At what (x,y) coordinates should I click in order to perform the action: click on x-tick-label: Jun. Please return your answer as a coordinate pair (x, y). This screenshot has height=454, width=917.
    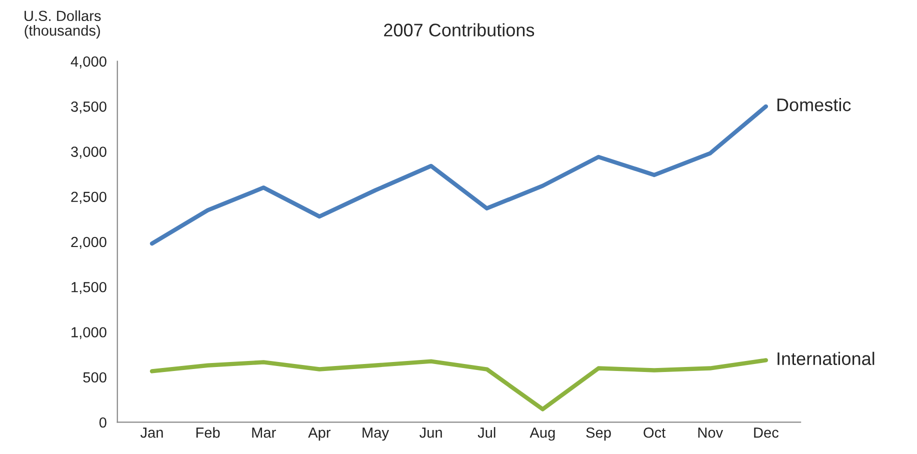
    Looking at the image, I should click on (431, 433).